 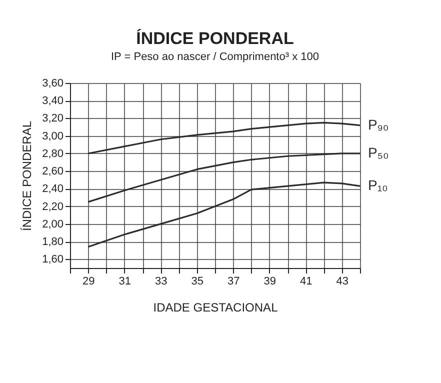 I want to click on series-label: P₅₀, so click(x=378, y=152).